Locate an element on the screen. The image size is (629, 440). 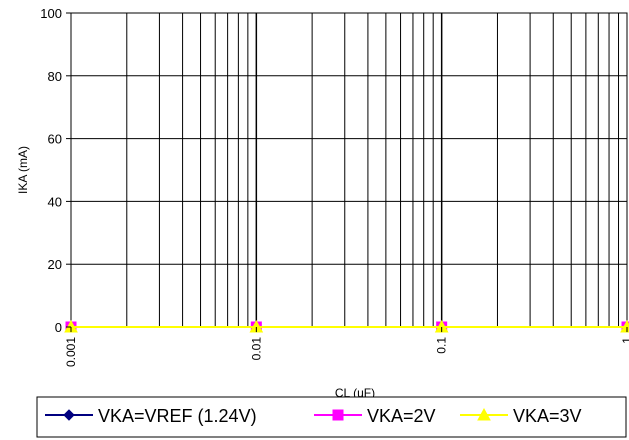
legend: VKA=VREF (1.24V) VKA=2V VKA=3V is located at coordinates (331, 417).